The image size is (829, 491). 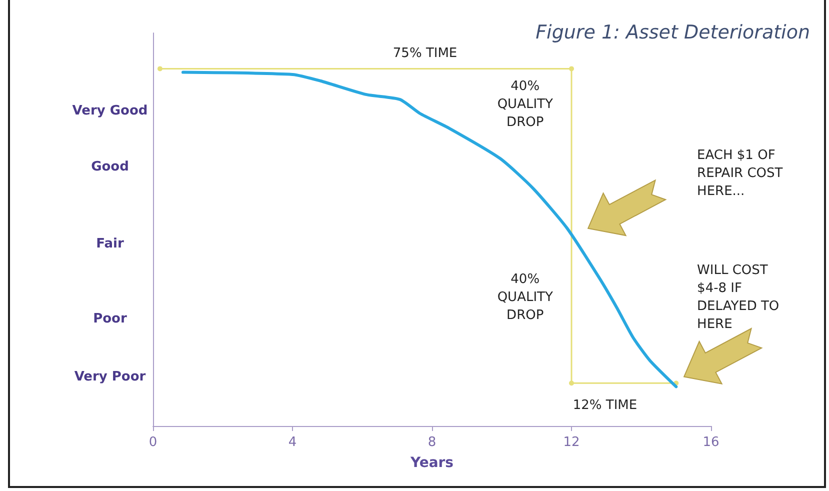 I want to click on text: 75% TIME, so click(x=425, y=54).